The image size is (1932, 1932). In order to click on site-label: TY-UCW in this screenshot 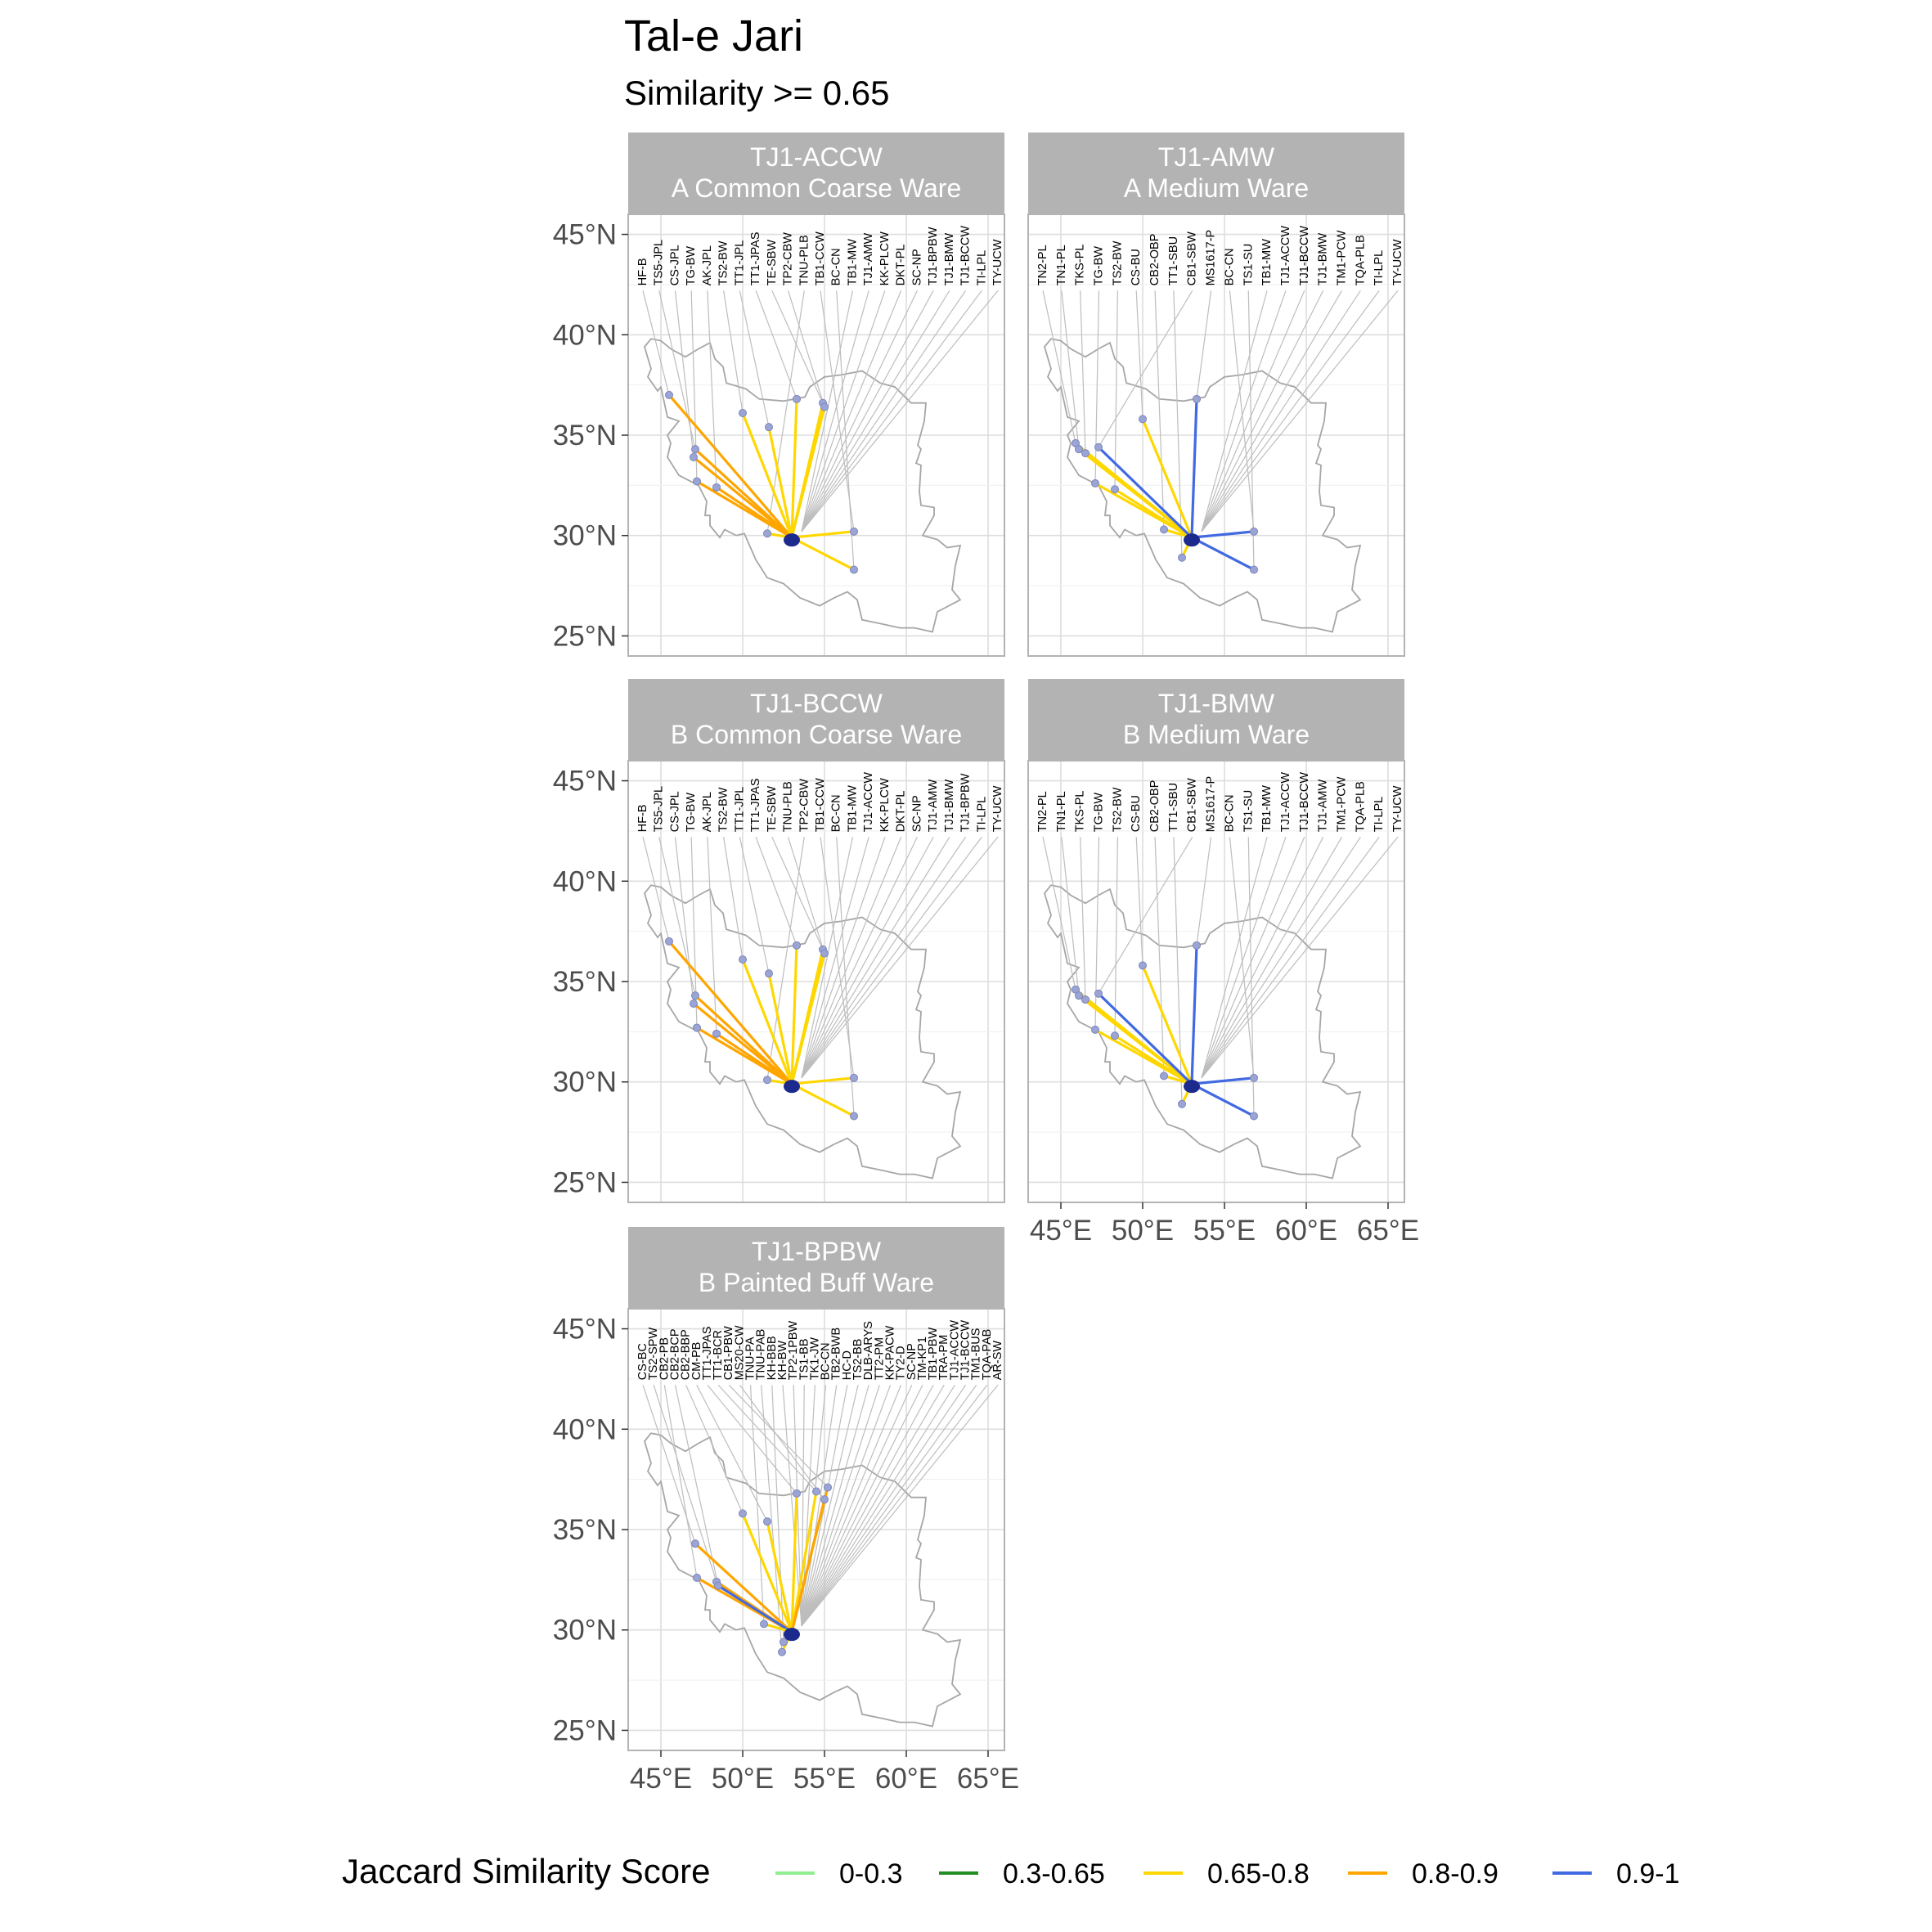, I will do `click(998, 809)`.